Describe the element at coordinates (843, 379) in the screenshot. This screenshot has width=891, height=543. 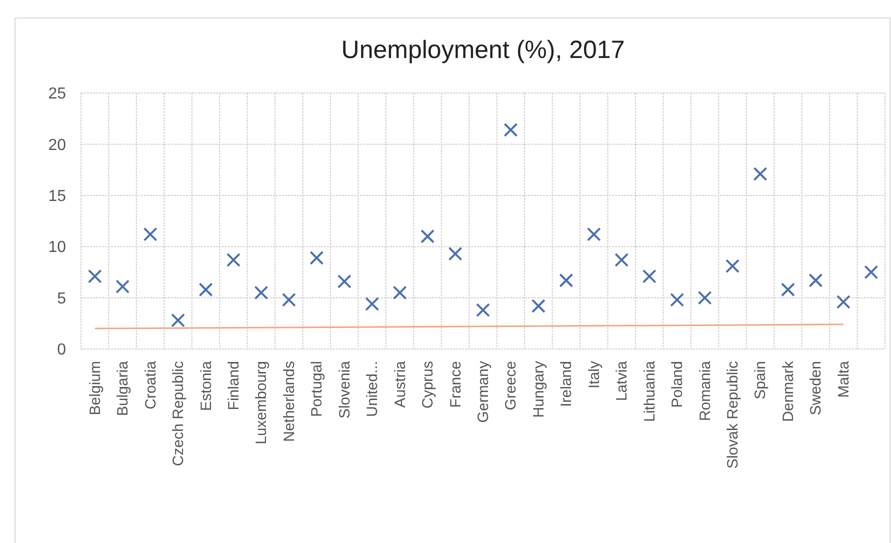
I see `x-tick-label: Malta` at that location.